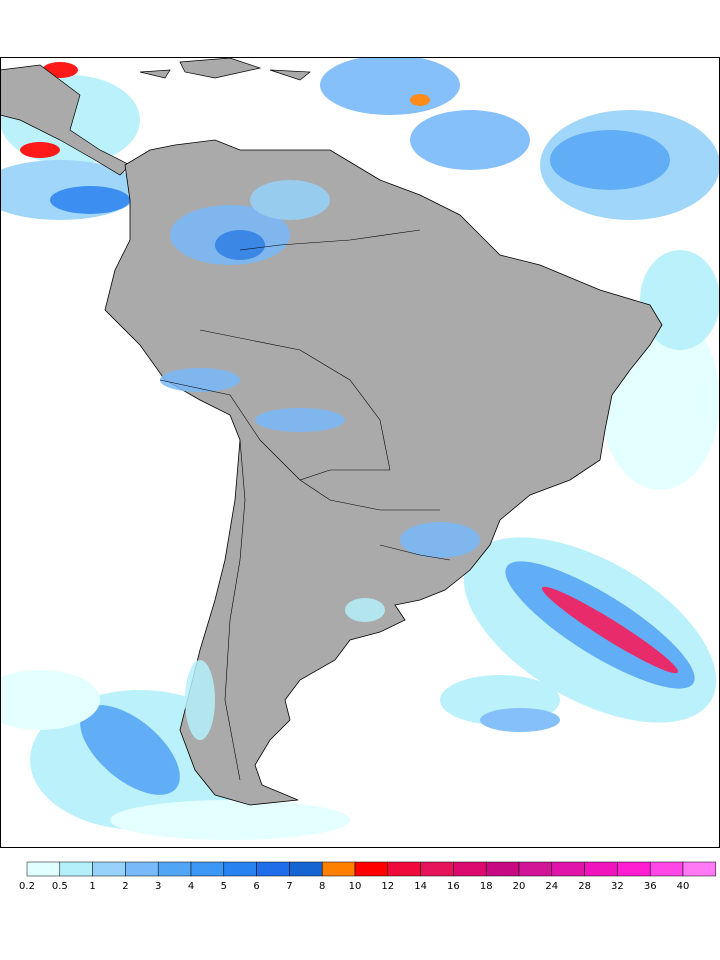  Describe the element at coordinates (155, 116) in the screenshot. I see `land-north` at that location.